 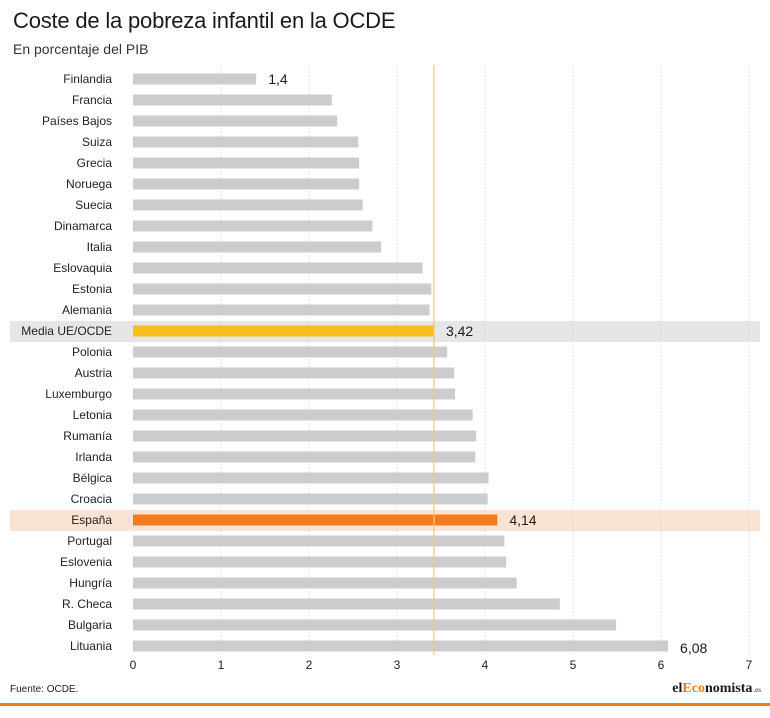 What do you see at coordinates (375, 625) in the screenshot?
I see `bar-bulgaria` at bounding box center [375, 625].